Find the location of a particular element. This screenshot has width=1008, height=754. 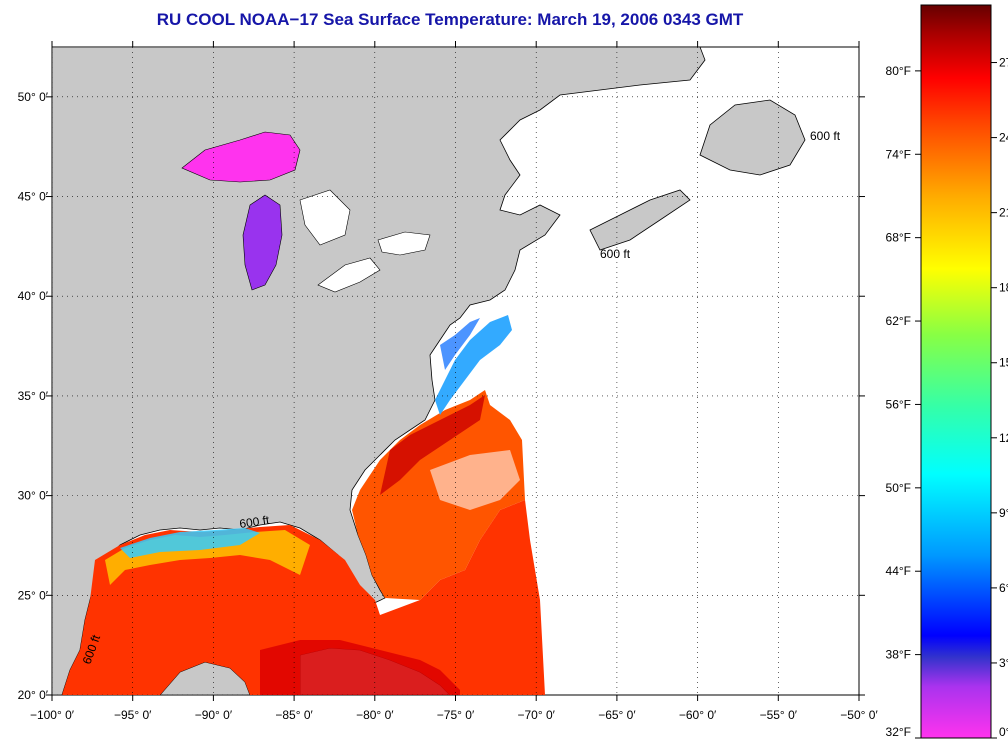

colorbar-celsius-scale: 0°C 3°C 6°C 9°C 12°C 15°C 18°C 21°C 24°C 27°C is located at coordinates (999, 397).